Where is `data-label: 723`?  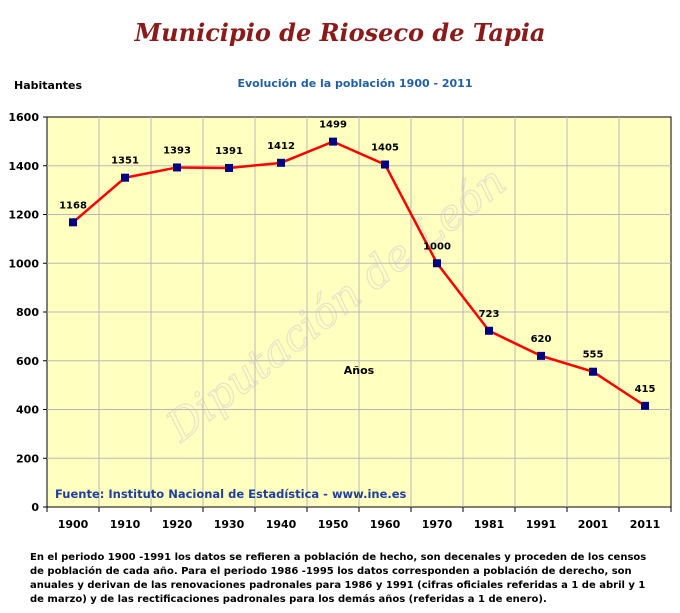
data-label: 723 is located at coordinates (489, 314).